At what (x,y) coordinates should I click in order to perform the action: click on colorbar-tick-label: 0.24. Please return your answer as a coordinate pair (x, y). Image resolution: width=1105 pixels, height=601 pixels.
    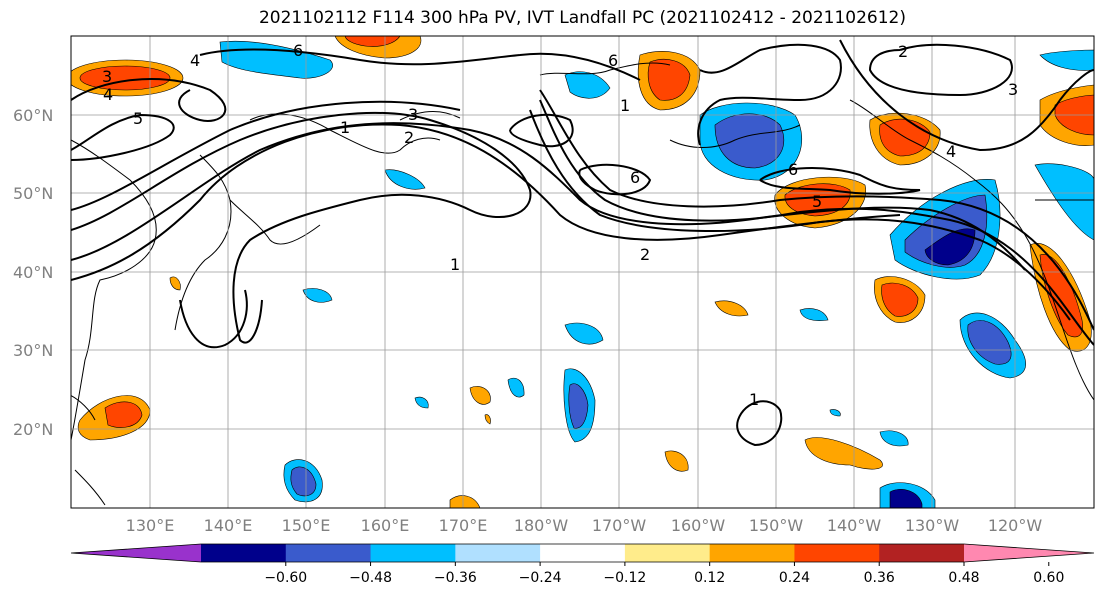
    Looking at the image, I should click on (794, 578).